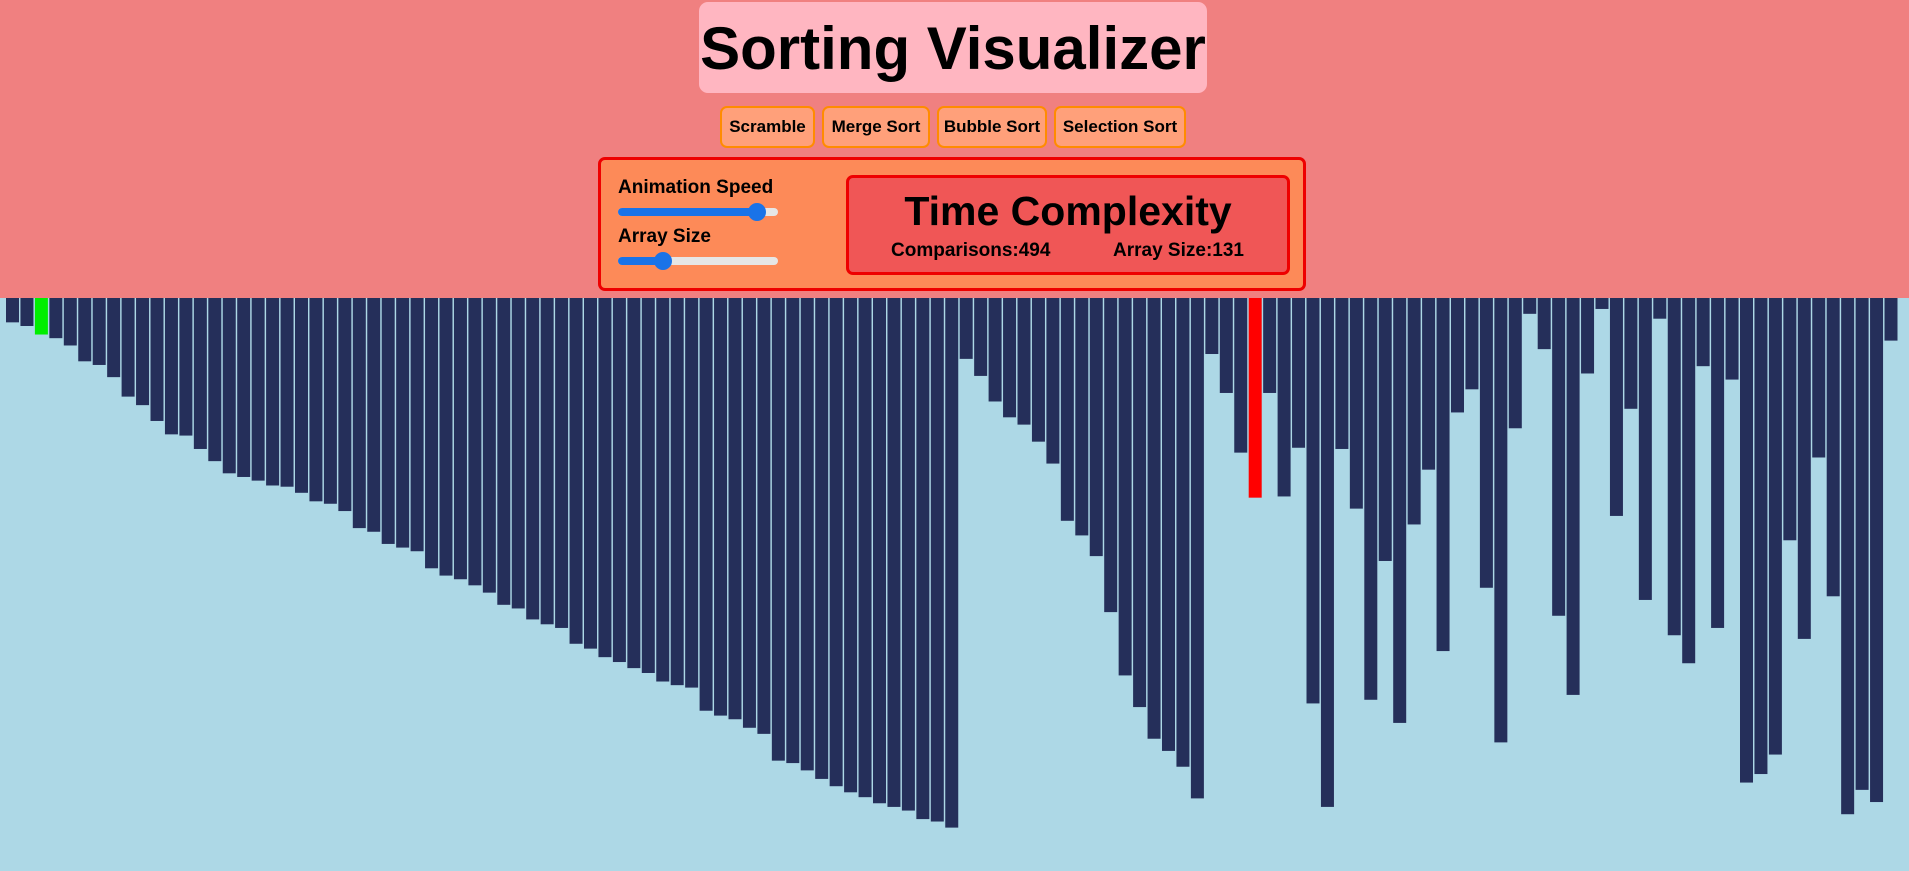  I want to click on slider-label: Animation Speed, so click(696, 187).